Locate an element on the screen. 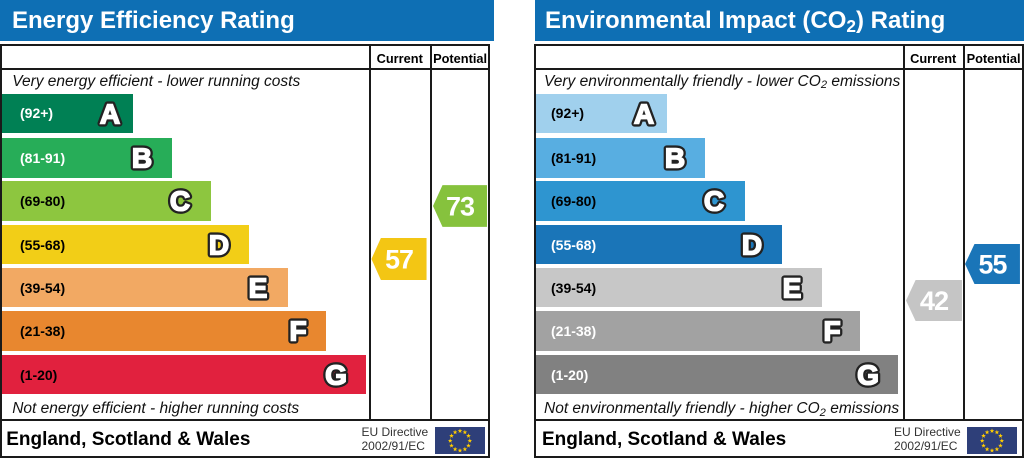 The width and height of the screenshot is (1024, 460). svg-text: 55 is located at coordinates (992, 265).